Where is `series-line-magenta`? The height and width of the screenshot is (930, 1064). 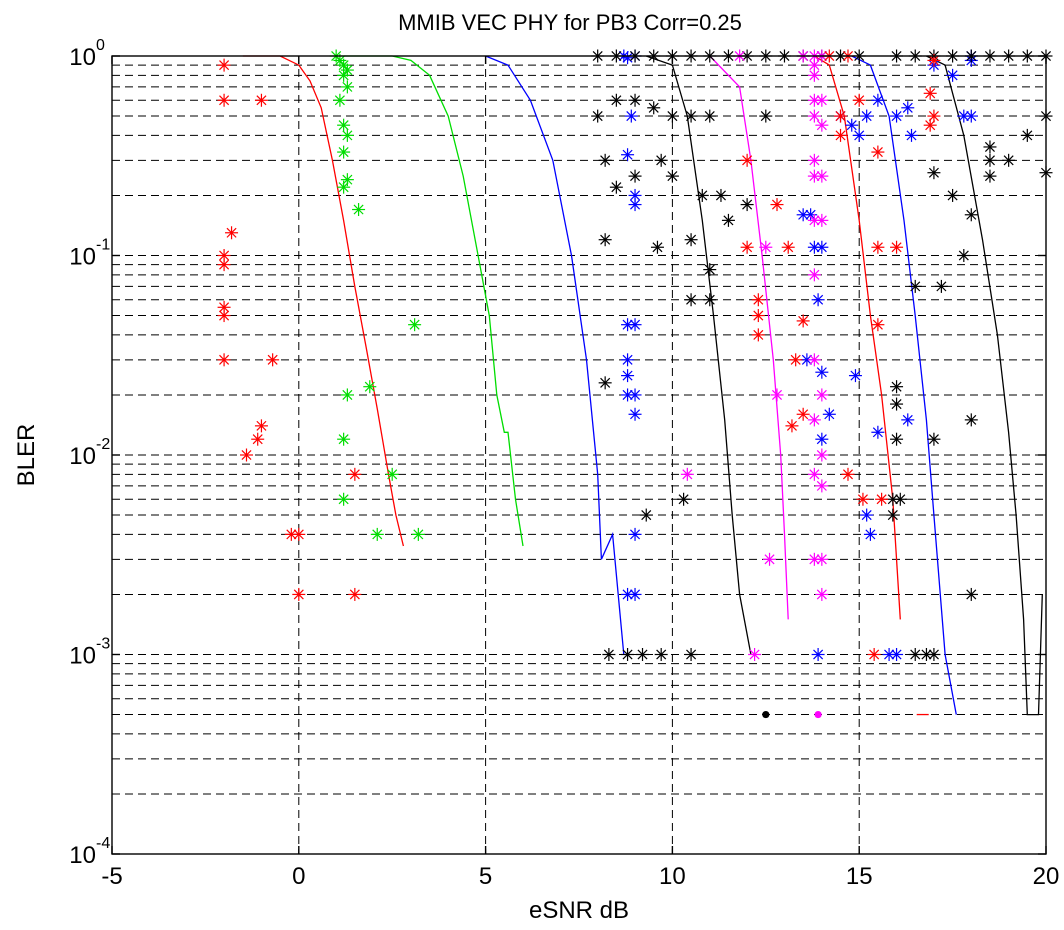
series-line-magenta is located at coordinates (749, 337).